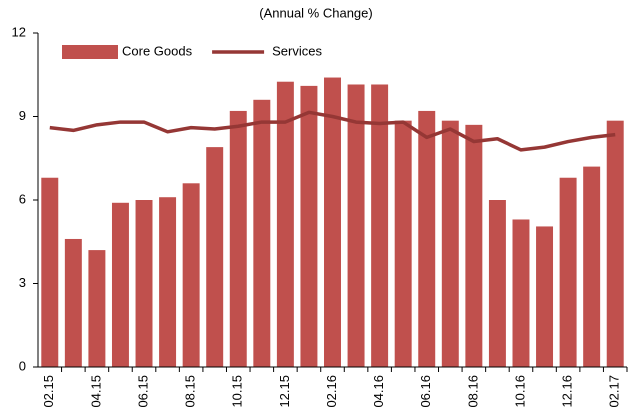 The image size is (629, 414). Describe the element at coordinates (472, 391) in the screenshot. I see `x-tick-label: 08.16` at that location.